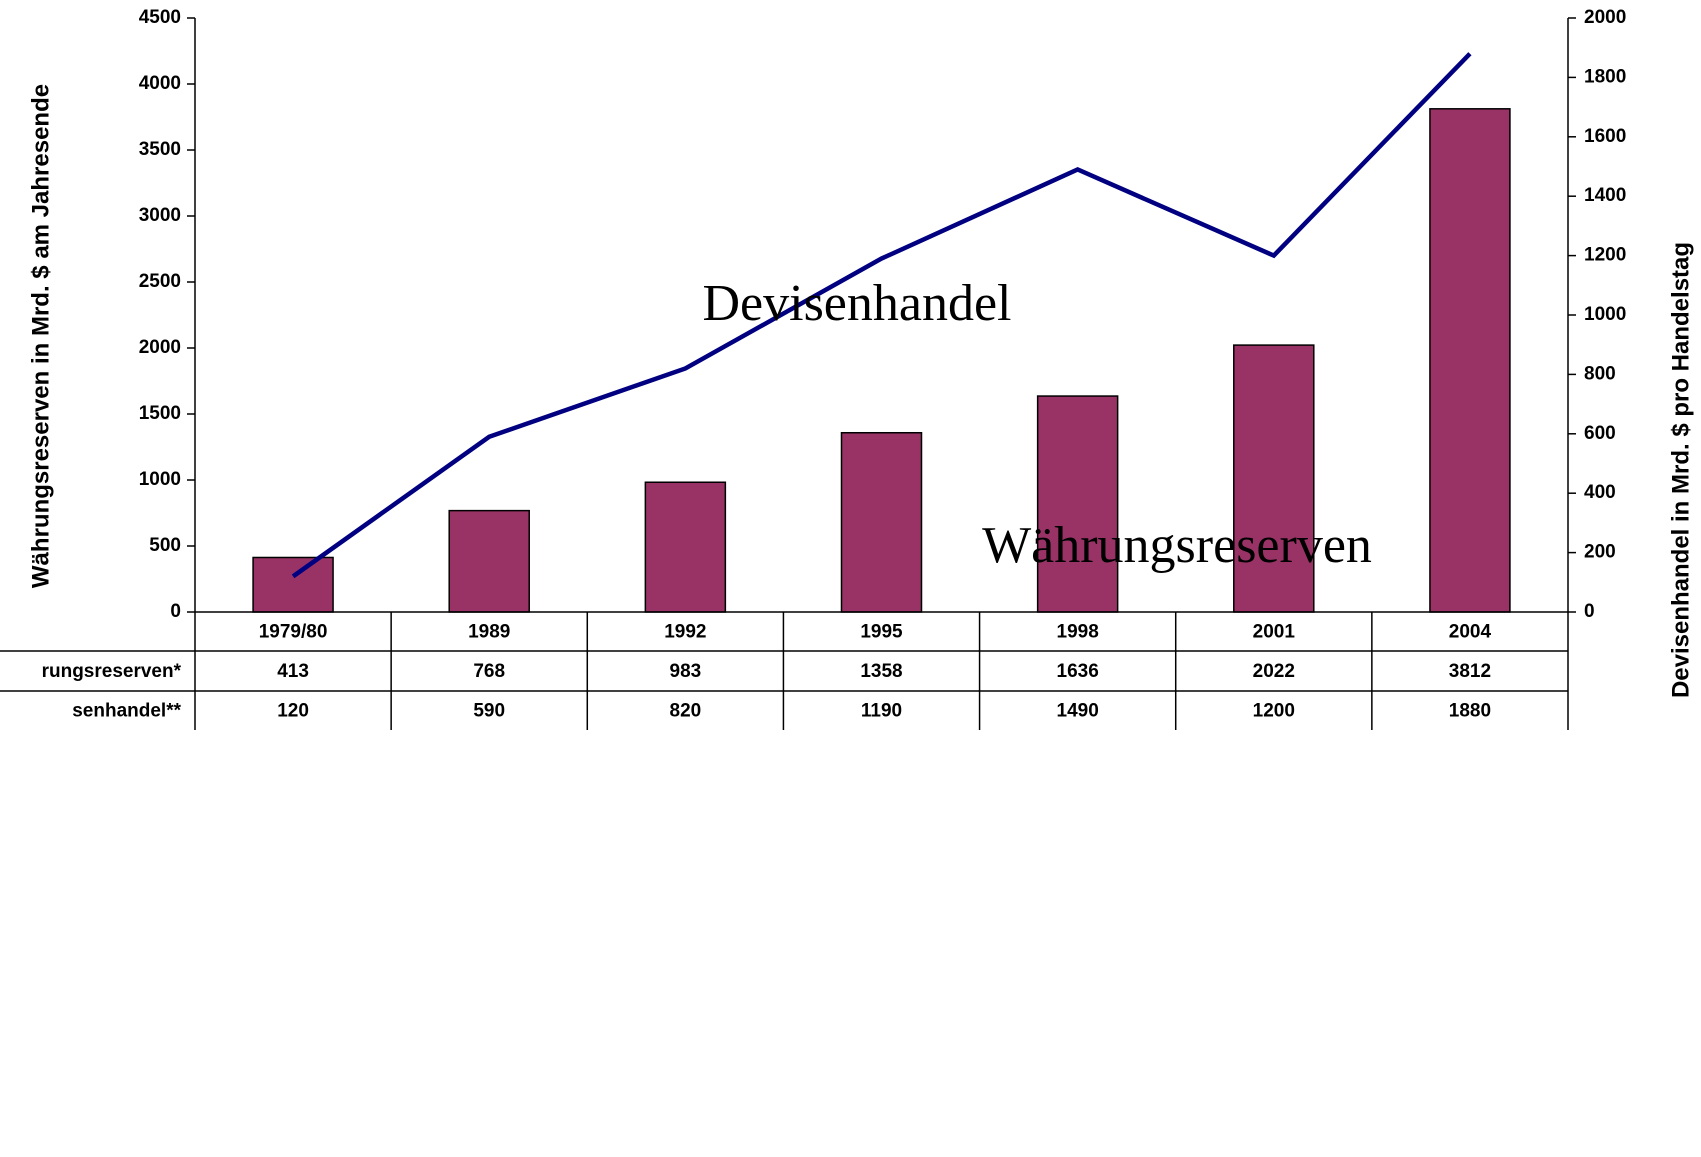 Image resolution: width=1701 pixels, height=1157 pixels. Describe the element at coordinates (489, 711) in the screenshot. I see `table-cell: 590` at that location.